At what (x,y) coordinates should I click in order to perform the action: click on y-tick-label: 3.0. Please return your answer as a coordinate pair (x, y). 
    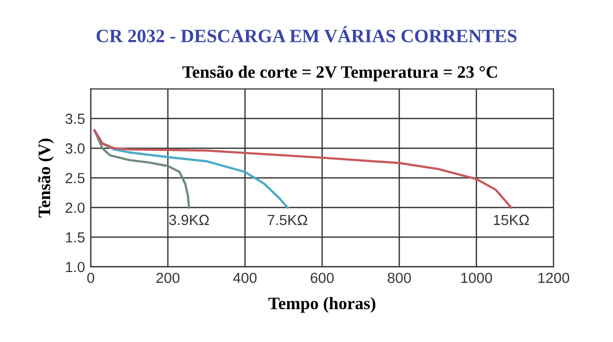
    Looking at the image, I should click on (75, 148).